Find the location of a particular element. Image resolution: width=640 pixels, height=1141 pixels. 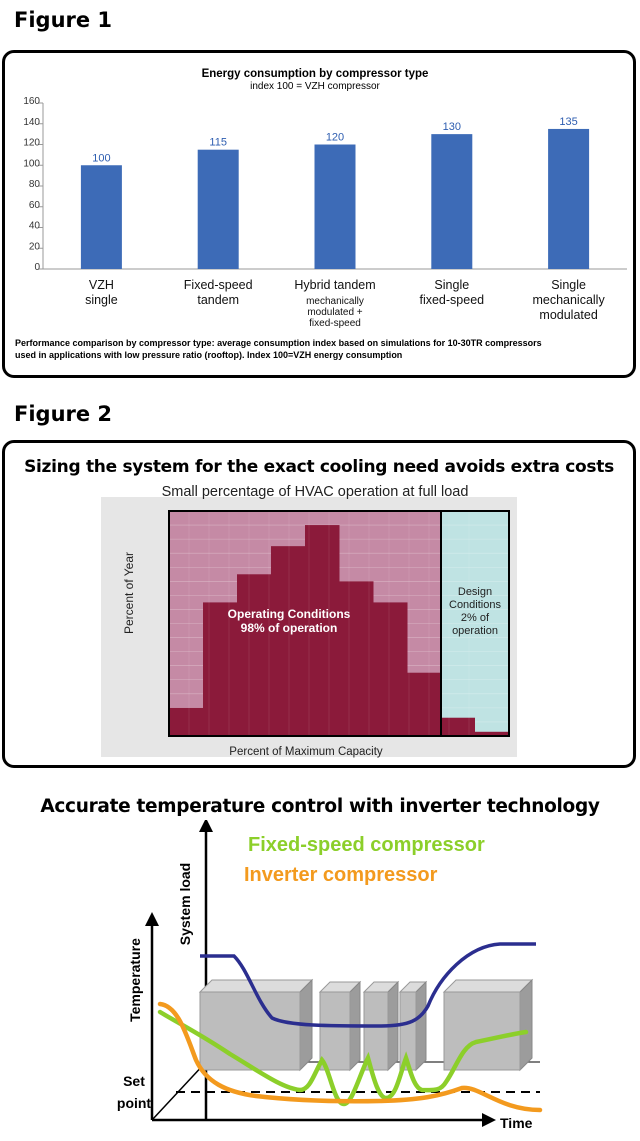

design-conditions-label: Design is located at coordinates (475, 592).